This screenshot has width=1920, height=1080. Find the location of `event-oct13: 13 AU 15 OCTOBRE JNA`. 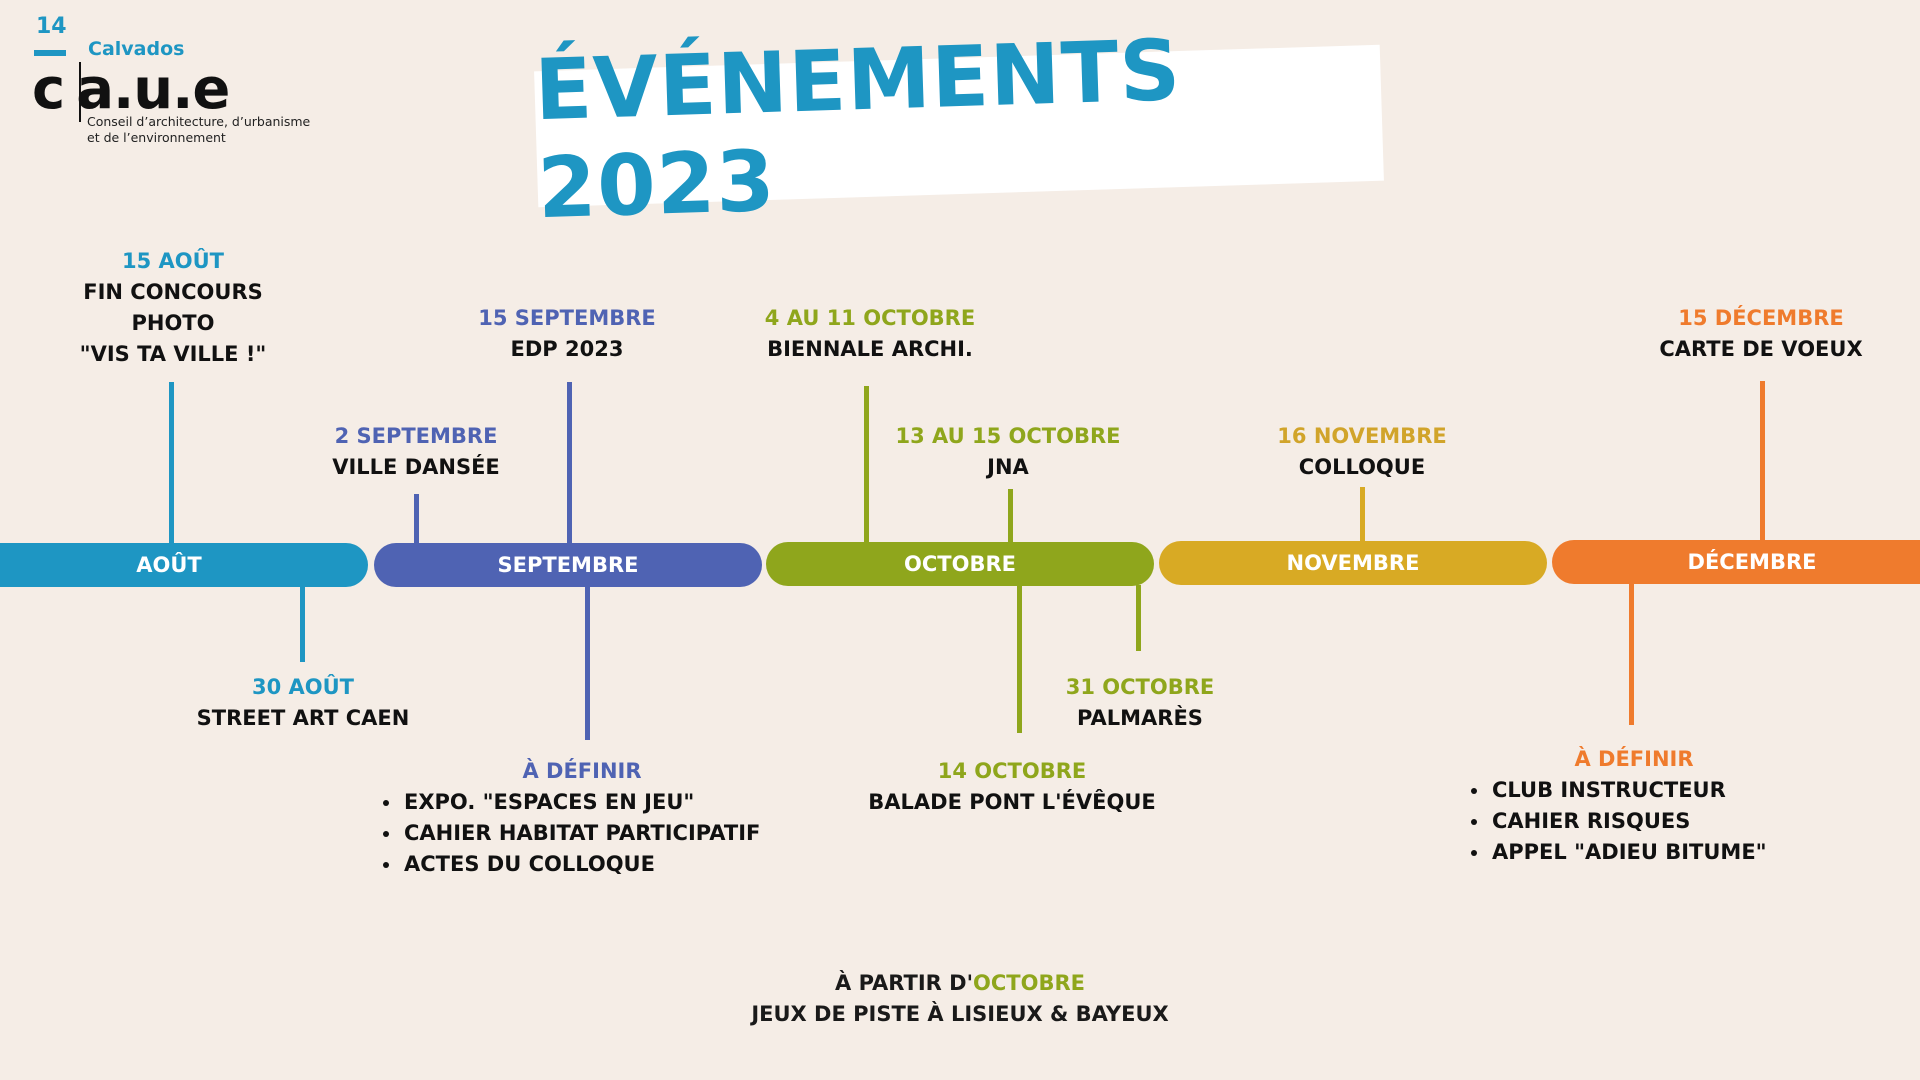

event-oct13: 13 AU 15 OCTOBRE JNA is located at coordinates (1007, 452).